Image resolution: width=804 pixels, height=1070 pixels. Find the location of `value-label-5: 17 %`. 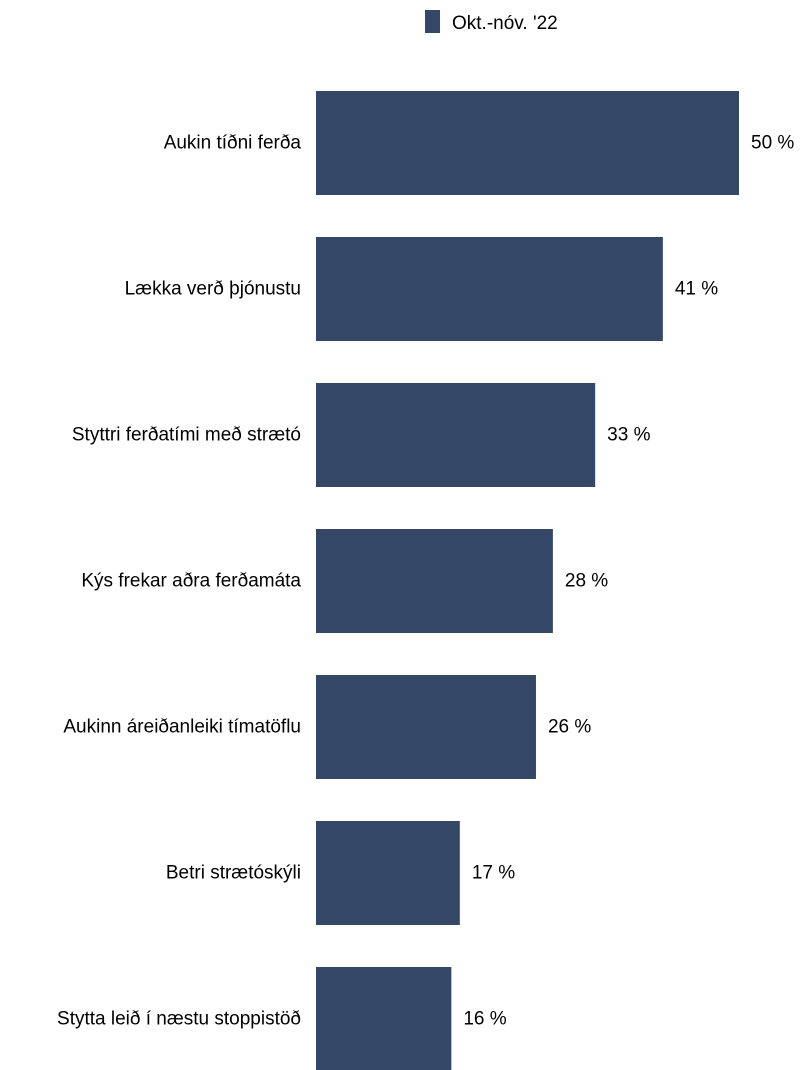

value-label-5: 17 % is located at coordinates (493, 873).